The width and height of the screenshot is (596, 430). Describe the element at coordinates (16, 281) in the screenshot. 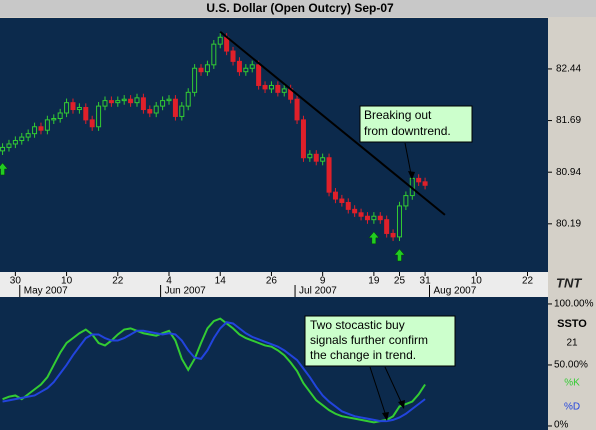

I see `x-tick-label: 30` at that location.